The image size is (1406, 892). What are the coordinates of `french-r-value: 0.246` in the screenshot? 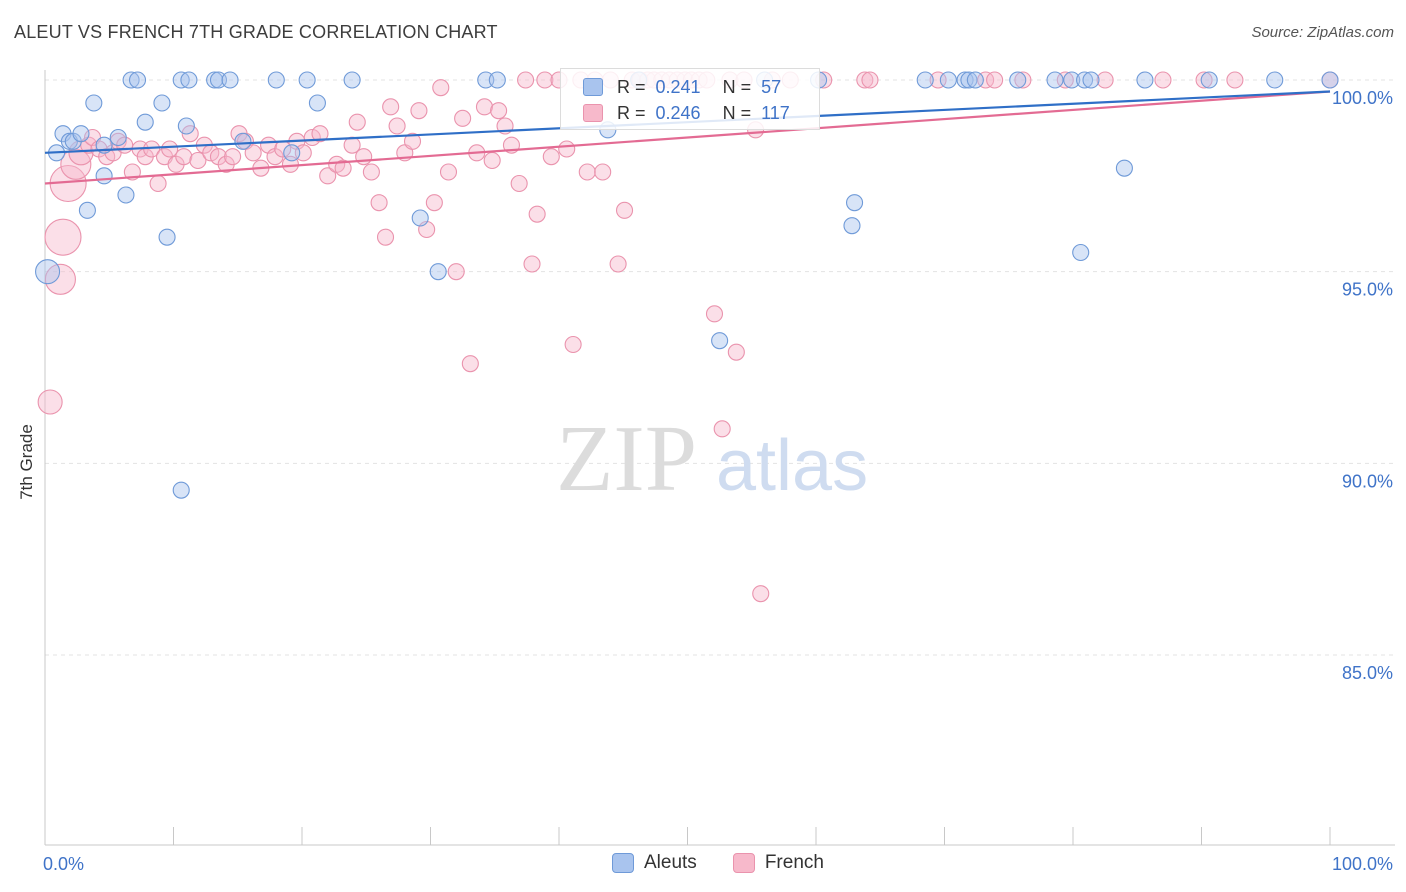 It's located at (678, 112).